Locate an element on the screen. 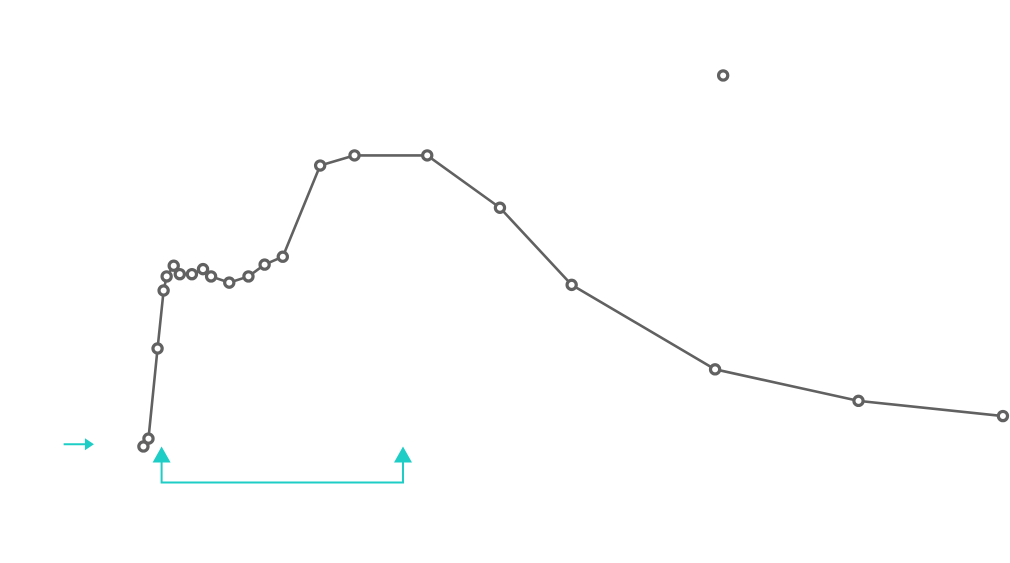 The image size is (1010, 563). outlier-point is located at coordinates (723, 75).